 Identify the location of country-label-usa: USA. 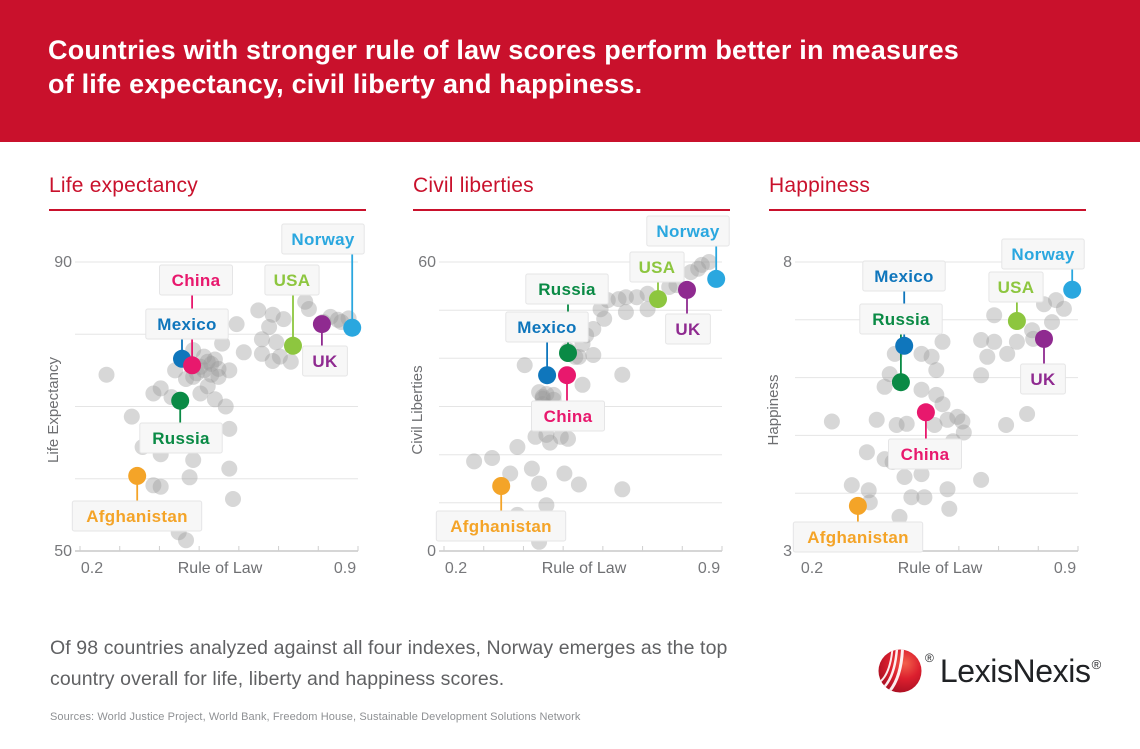
(292, 280).